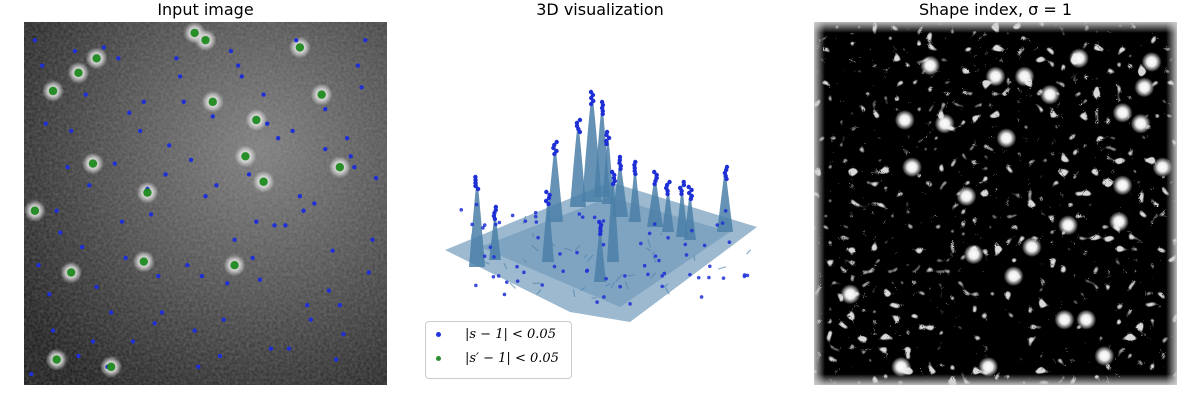 Image resolution: width=1200 pixels, height=400 pixels. What do you see at coordinates (438, 358) in the screenshot?
I see `legend-marker-green` at bounding box center [438, 358].